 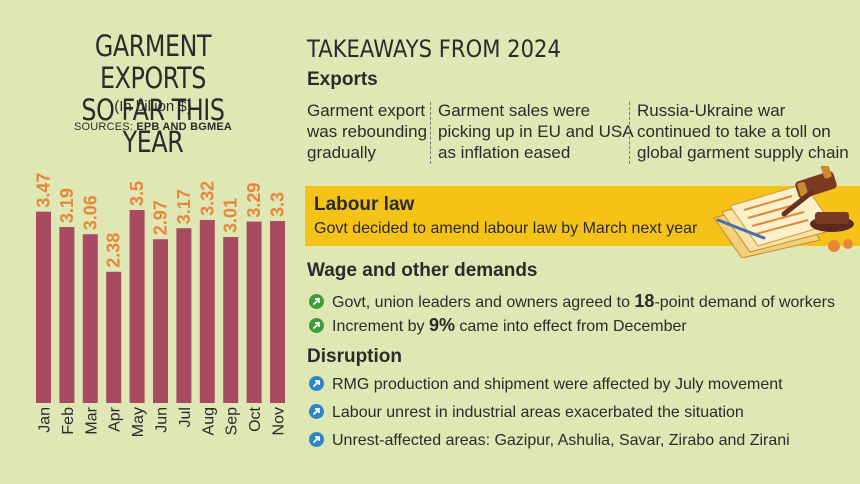 What do you see at coordinates (254, 200) in the screenshot?
I see `value-label-oct: 3.29` at bounding box center [254, 200].